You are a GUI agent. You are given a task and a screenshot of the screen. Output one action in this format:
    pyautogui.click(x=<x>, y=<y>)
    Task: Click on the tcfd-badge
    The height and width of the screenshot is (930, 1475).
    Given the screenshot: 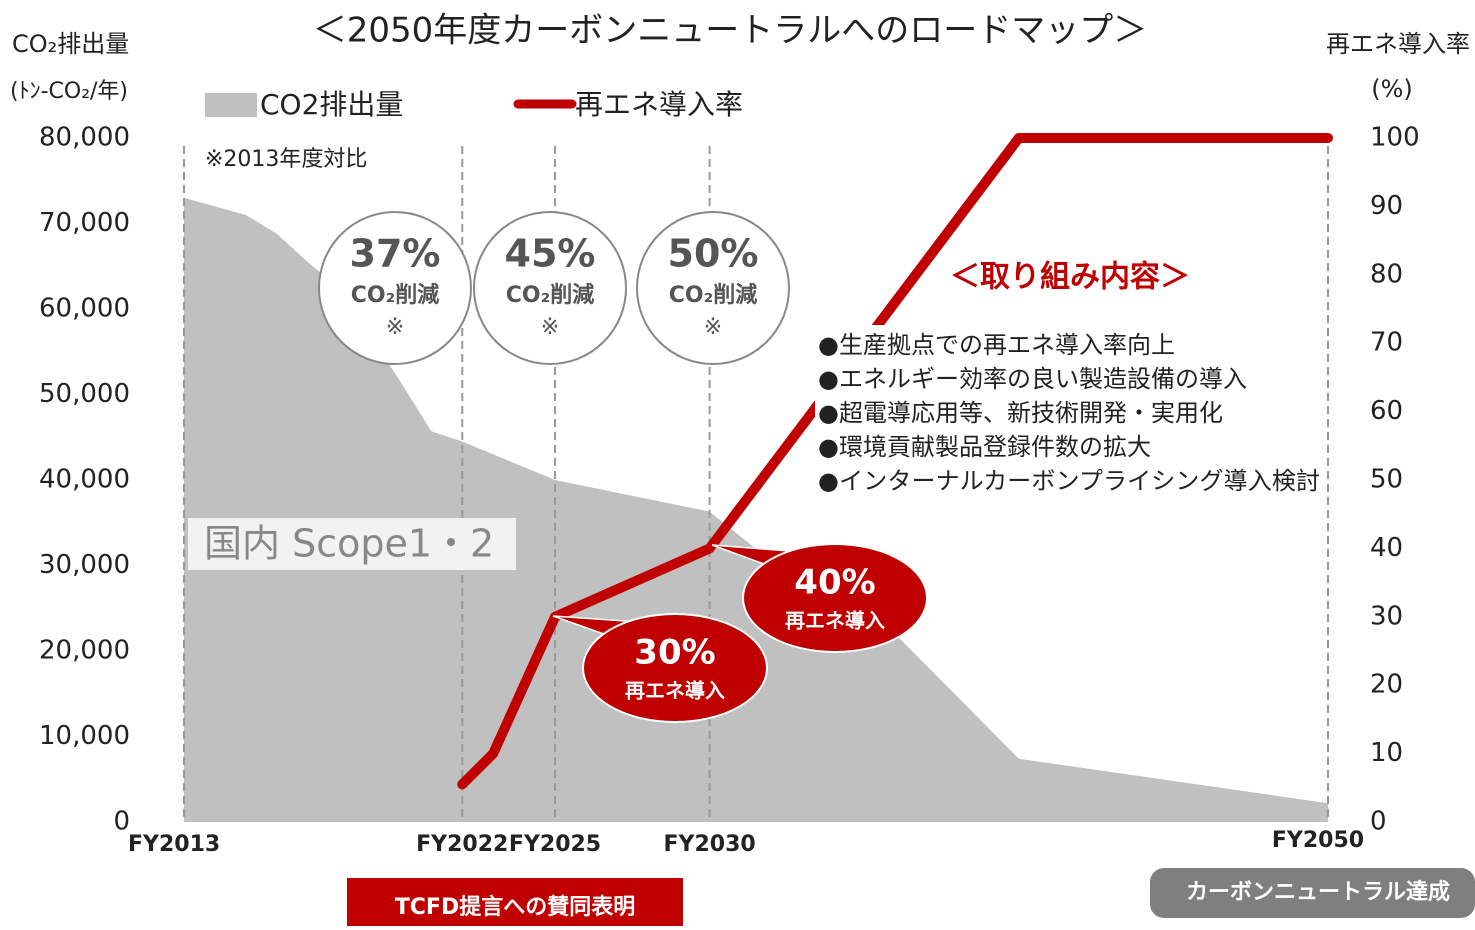 What is the action you would take?
    pyautogui.click(x=515, y=902)
    